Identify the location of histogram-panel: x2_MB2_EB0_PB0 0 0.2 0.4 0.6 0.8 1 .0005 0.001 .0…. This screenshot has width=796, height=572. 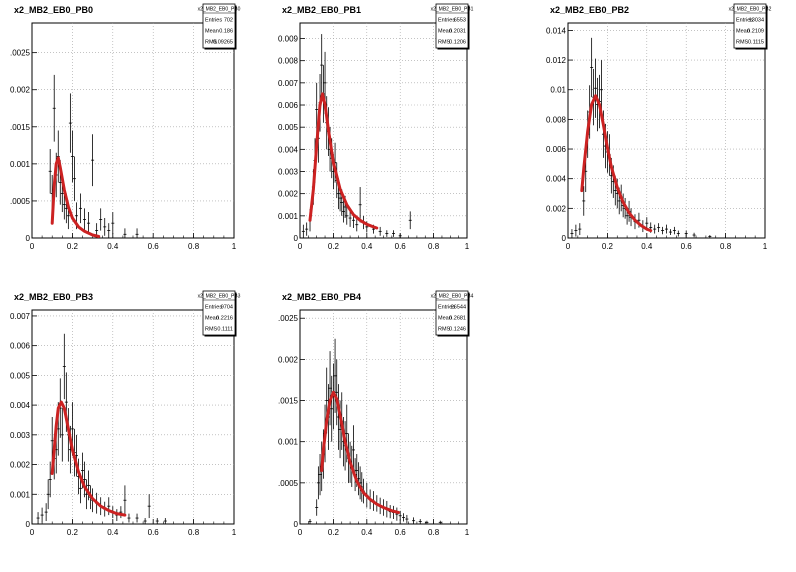
(125, 127).